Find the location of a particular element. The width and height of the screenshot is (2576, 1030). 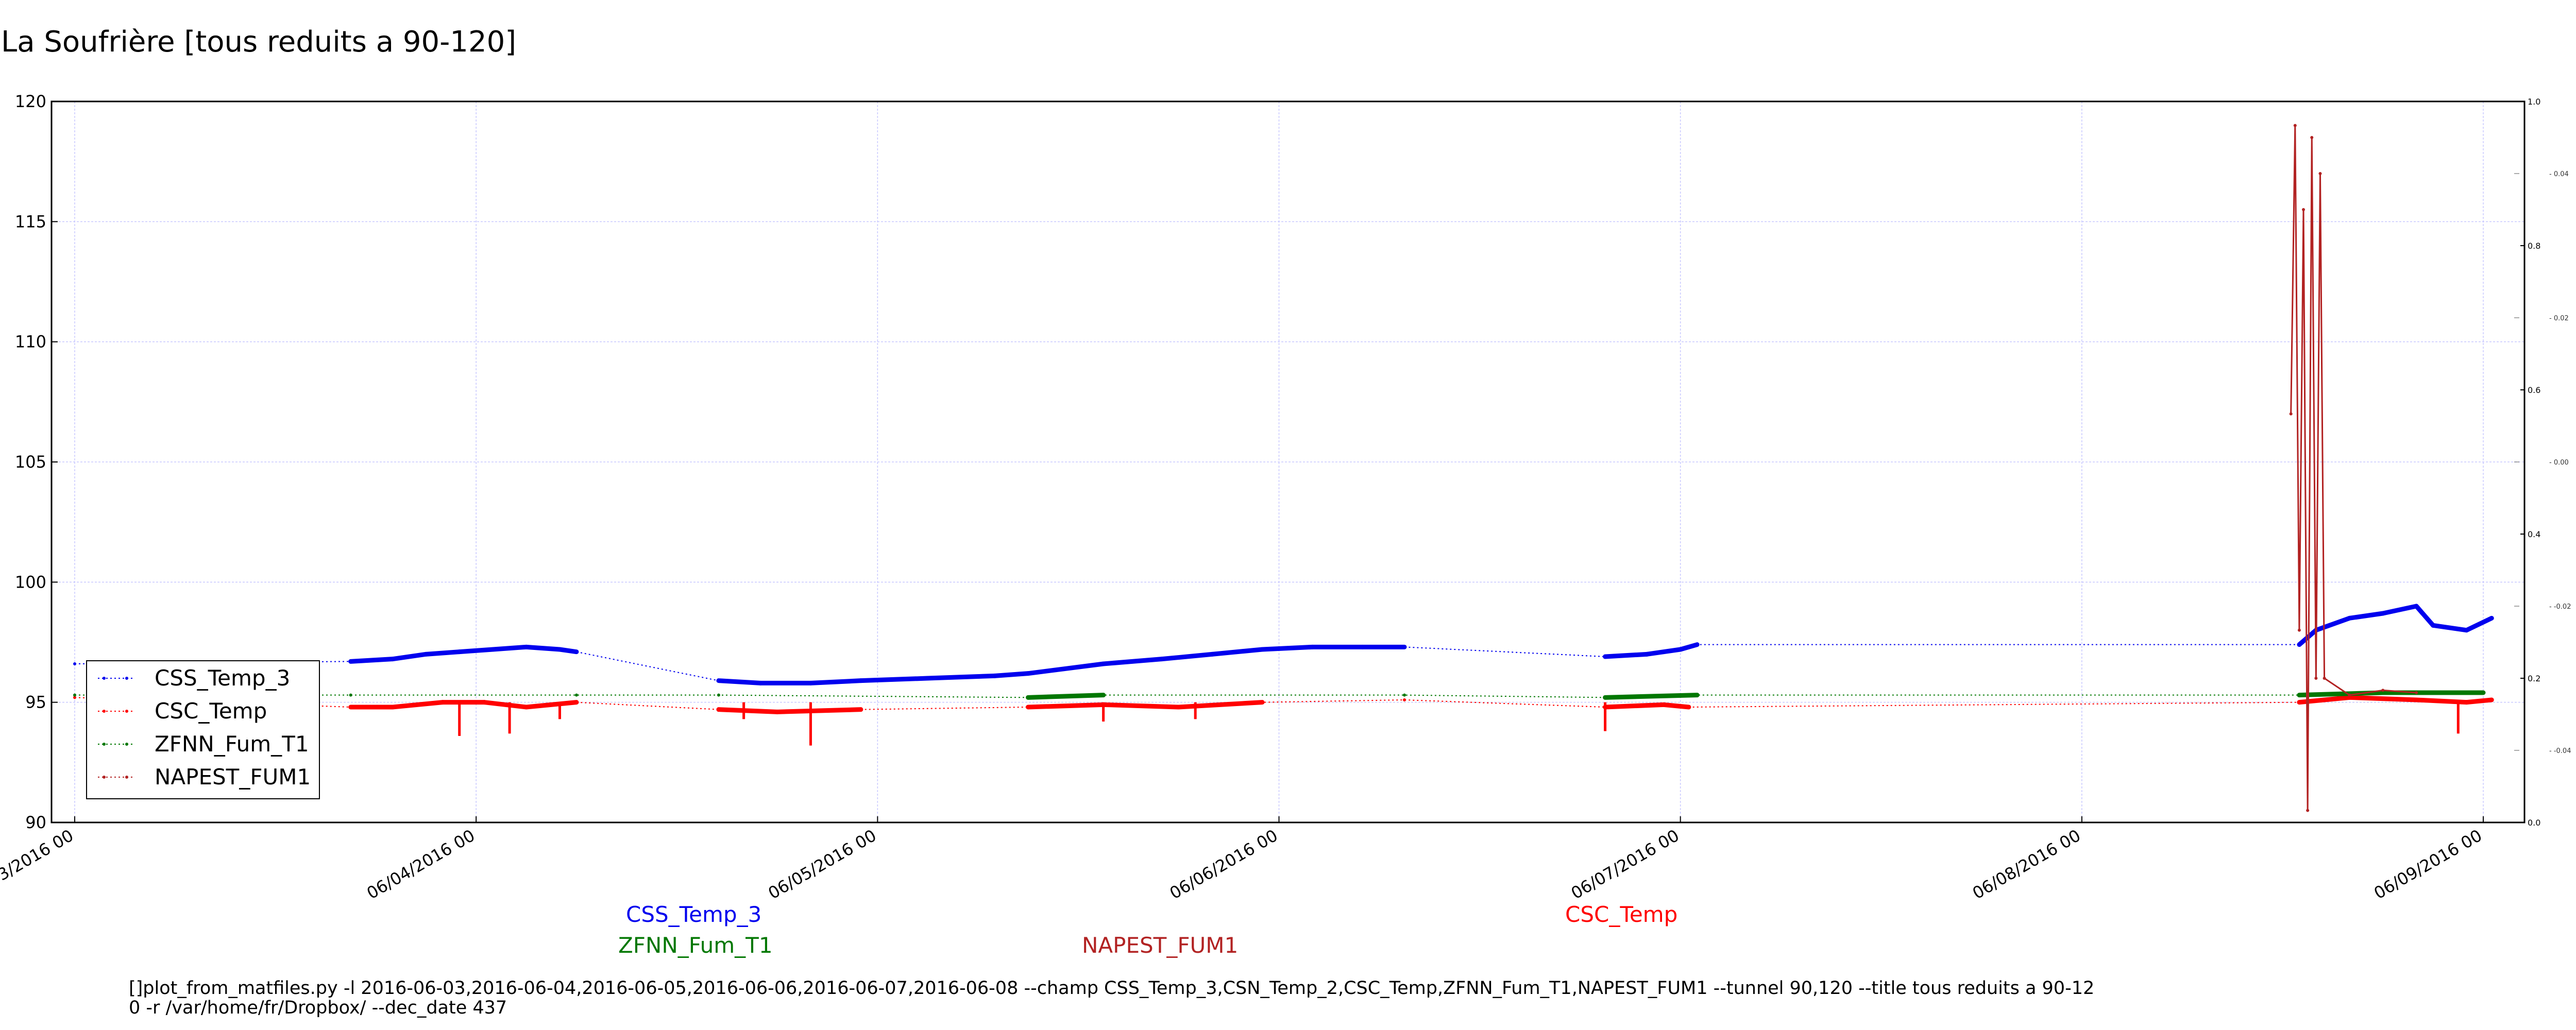

y-tick-label: 100 is located at coordinates (30, 582).